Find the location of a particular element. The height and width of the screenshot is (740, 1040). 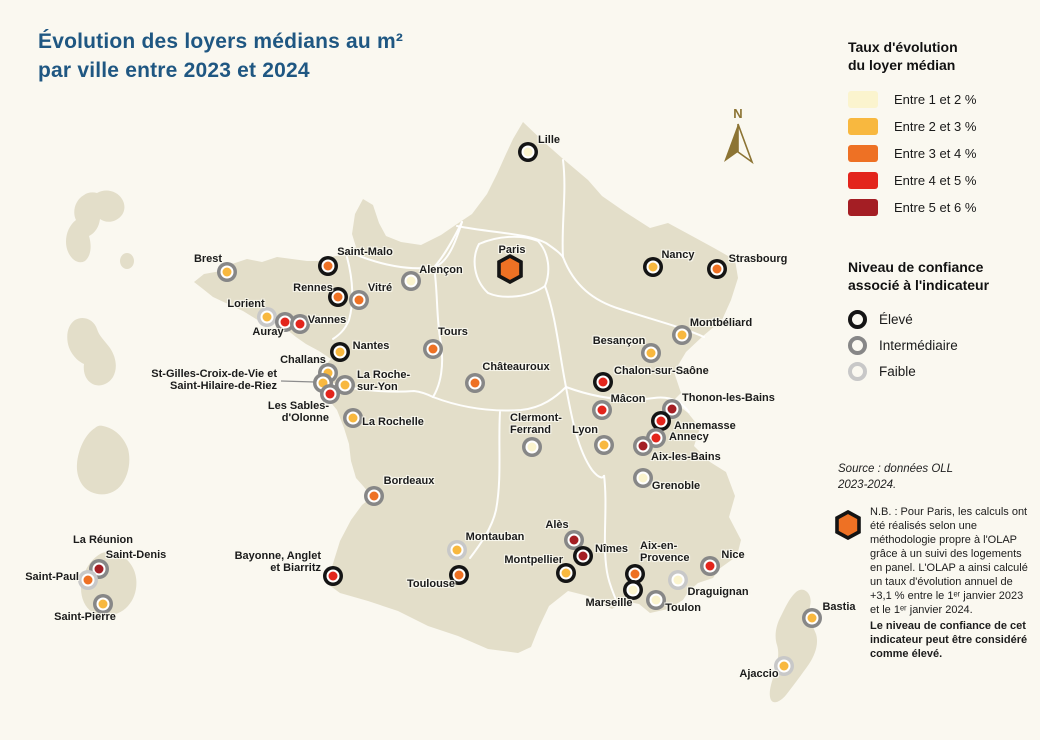

city-label-vitre: Vitré is located at coordinates (380, 288).